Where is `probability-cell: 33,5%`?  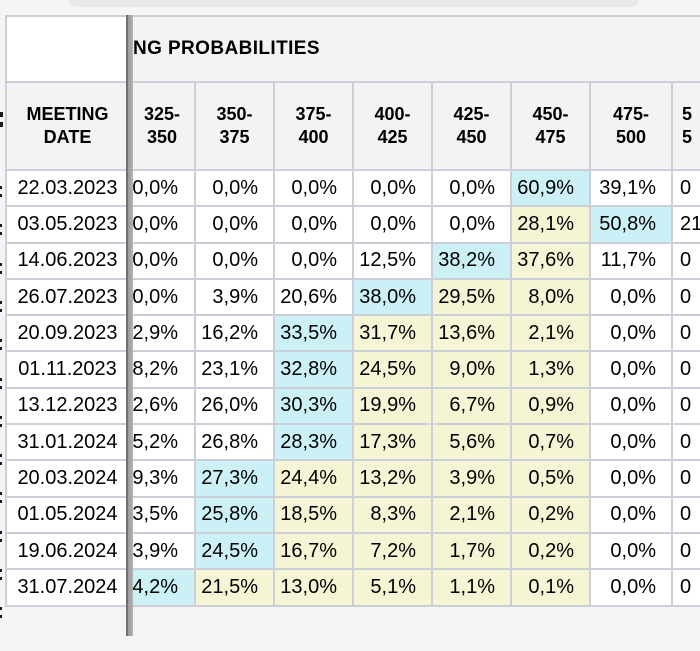 probability-cell: 33,5% is located at coordinates (313, 333).